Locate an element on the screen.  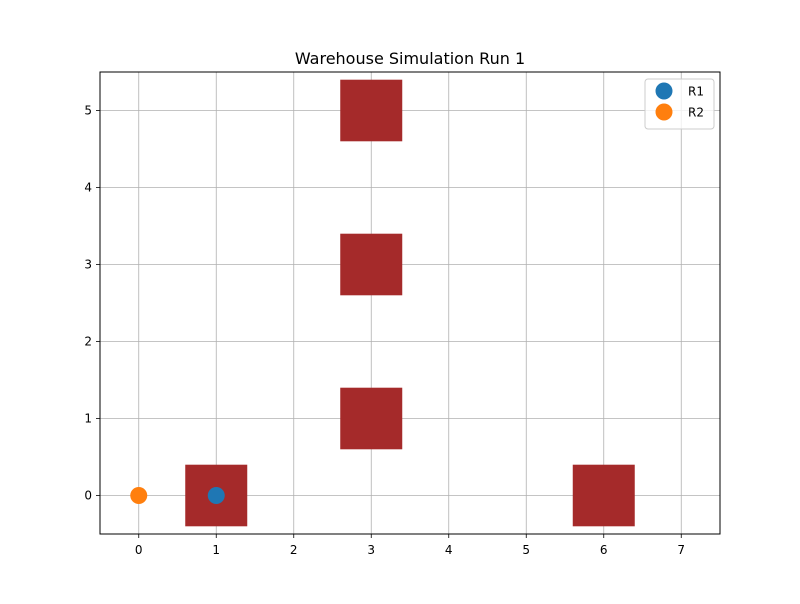
y-tick-label: 5 is located at coordinates (88, 111).